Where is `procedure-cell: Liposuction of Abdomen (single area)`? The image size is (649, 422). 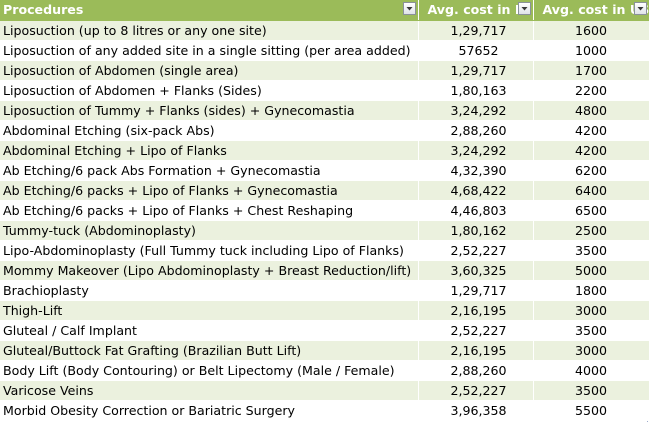
procedure-cell: Liposuction of Abdomen (single area) is located at coordinates (209, 70).